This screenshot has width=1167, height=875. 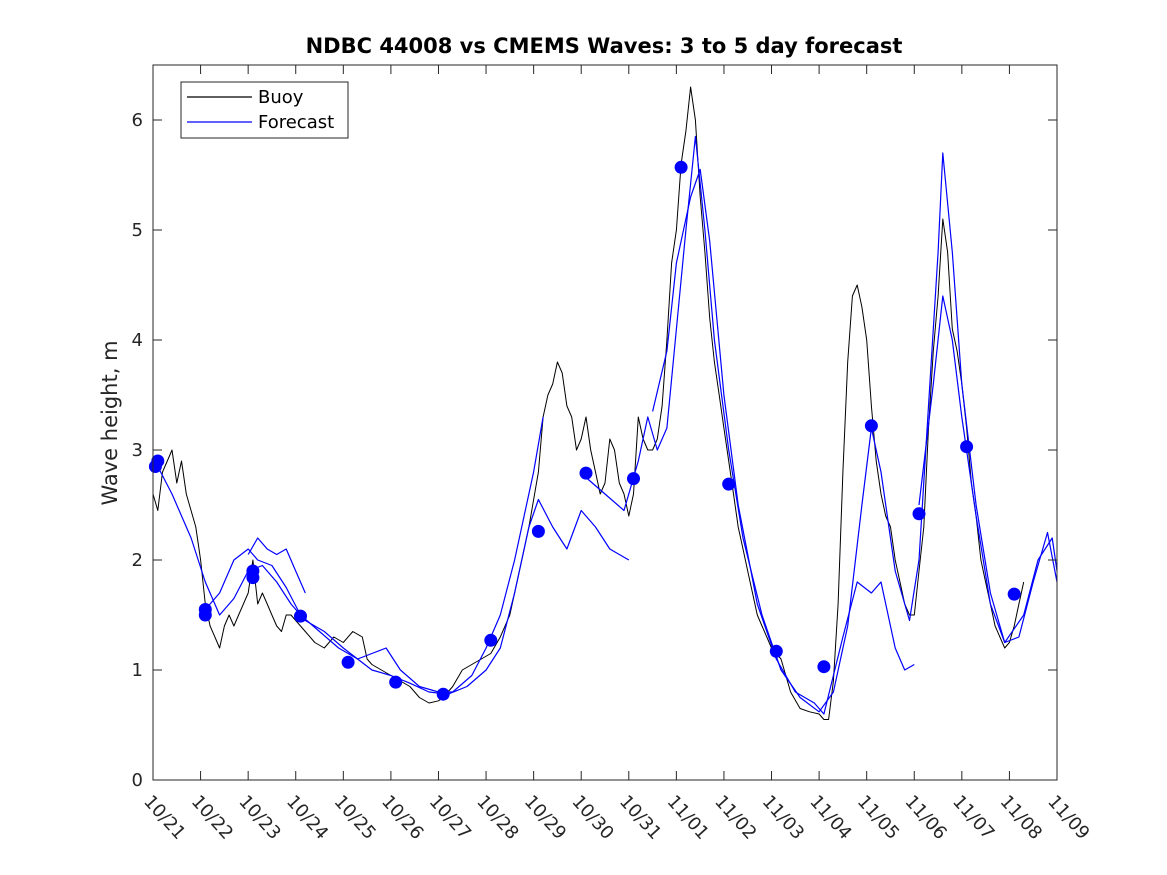 What do you see at coordinates (137, 780) in the screenshot?
I see `y-tick-label-0: 0` at bounding box center [137, 780].